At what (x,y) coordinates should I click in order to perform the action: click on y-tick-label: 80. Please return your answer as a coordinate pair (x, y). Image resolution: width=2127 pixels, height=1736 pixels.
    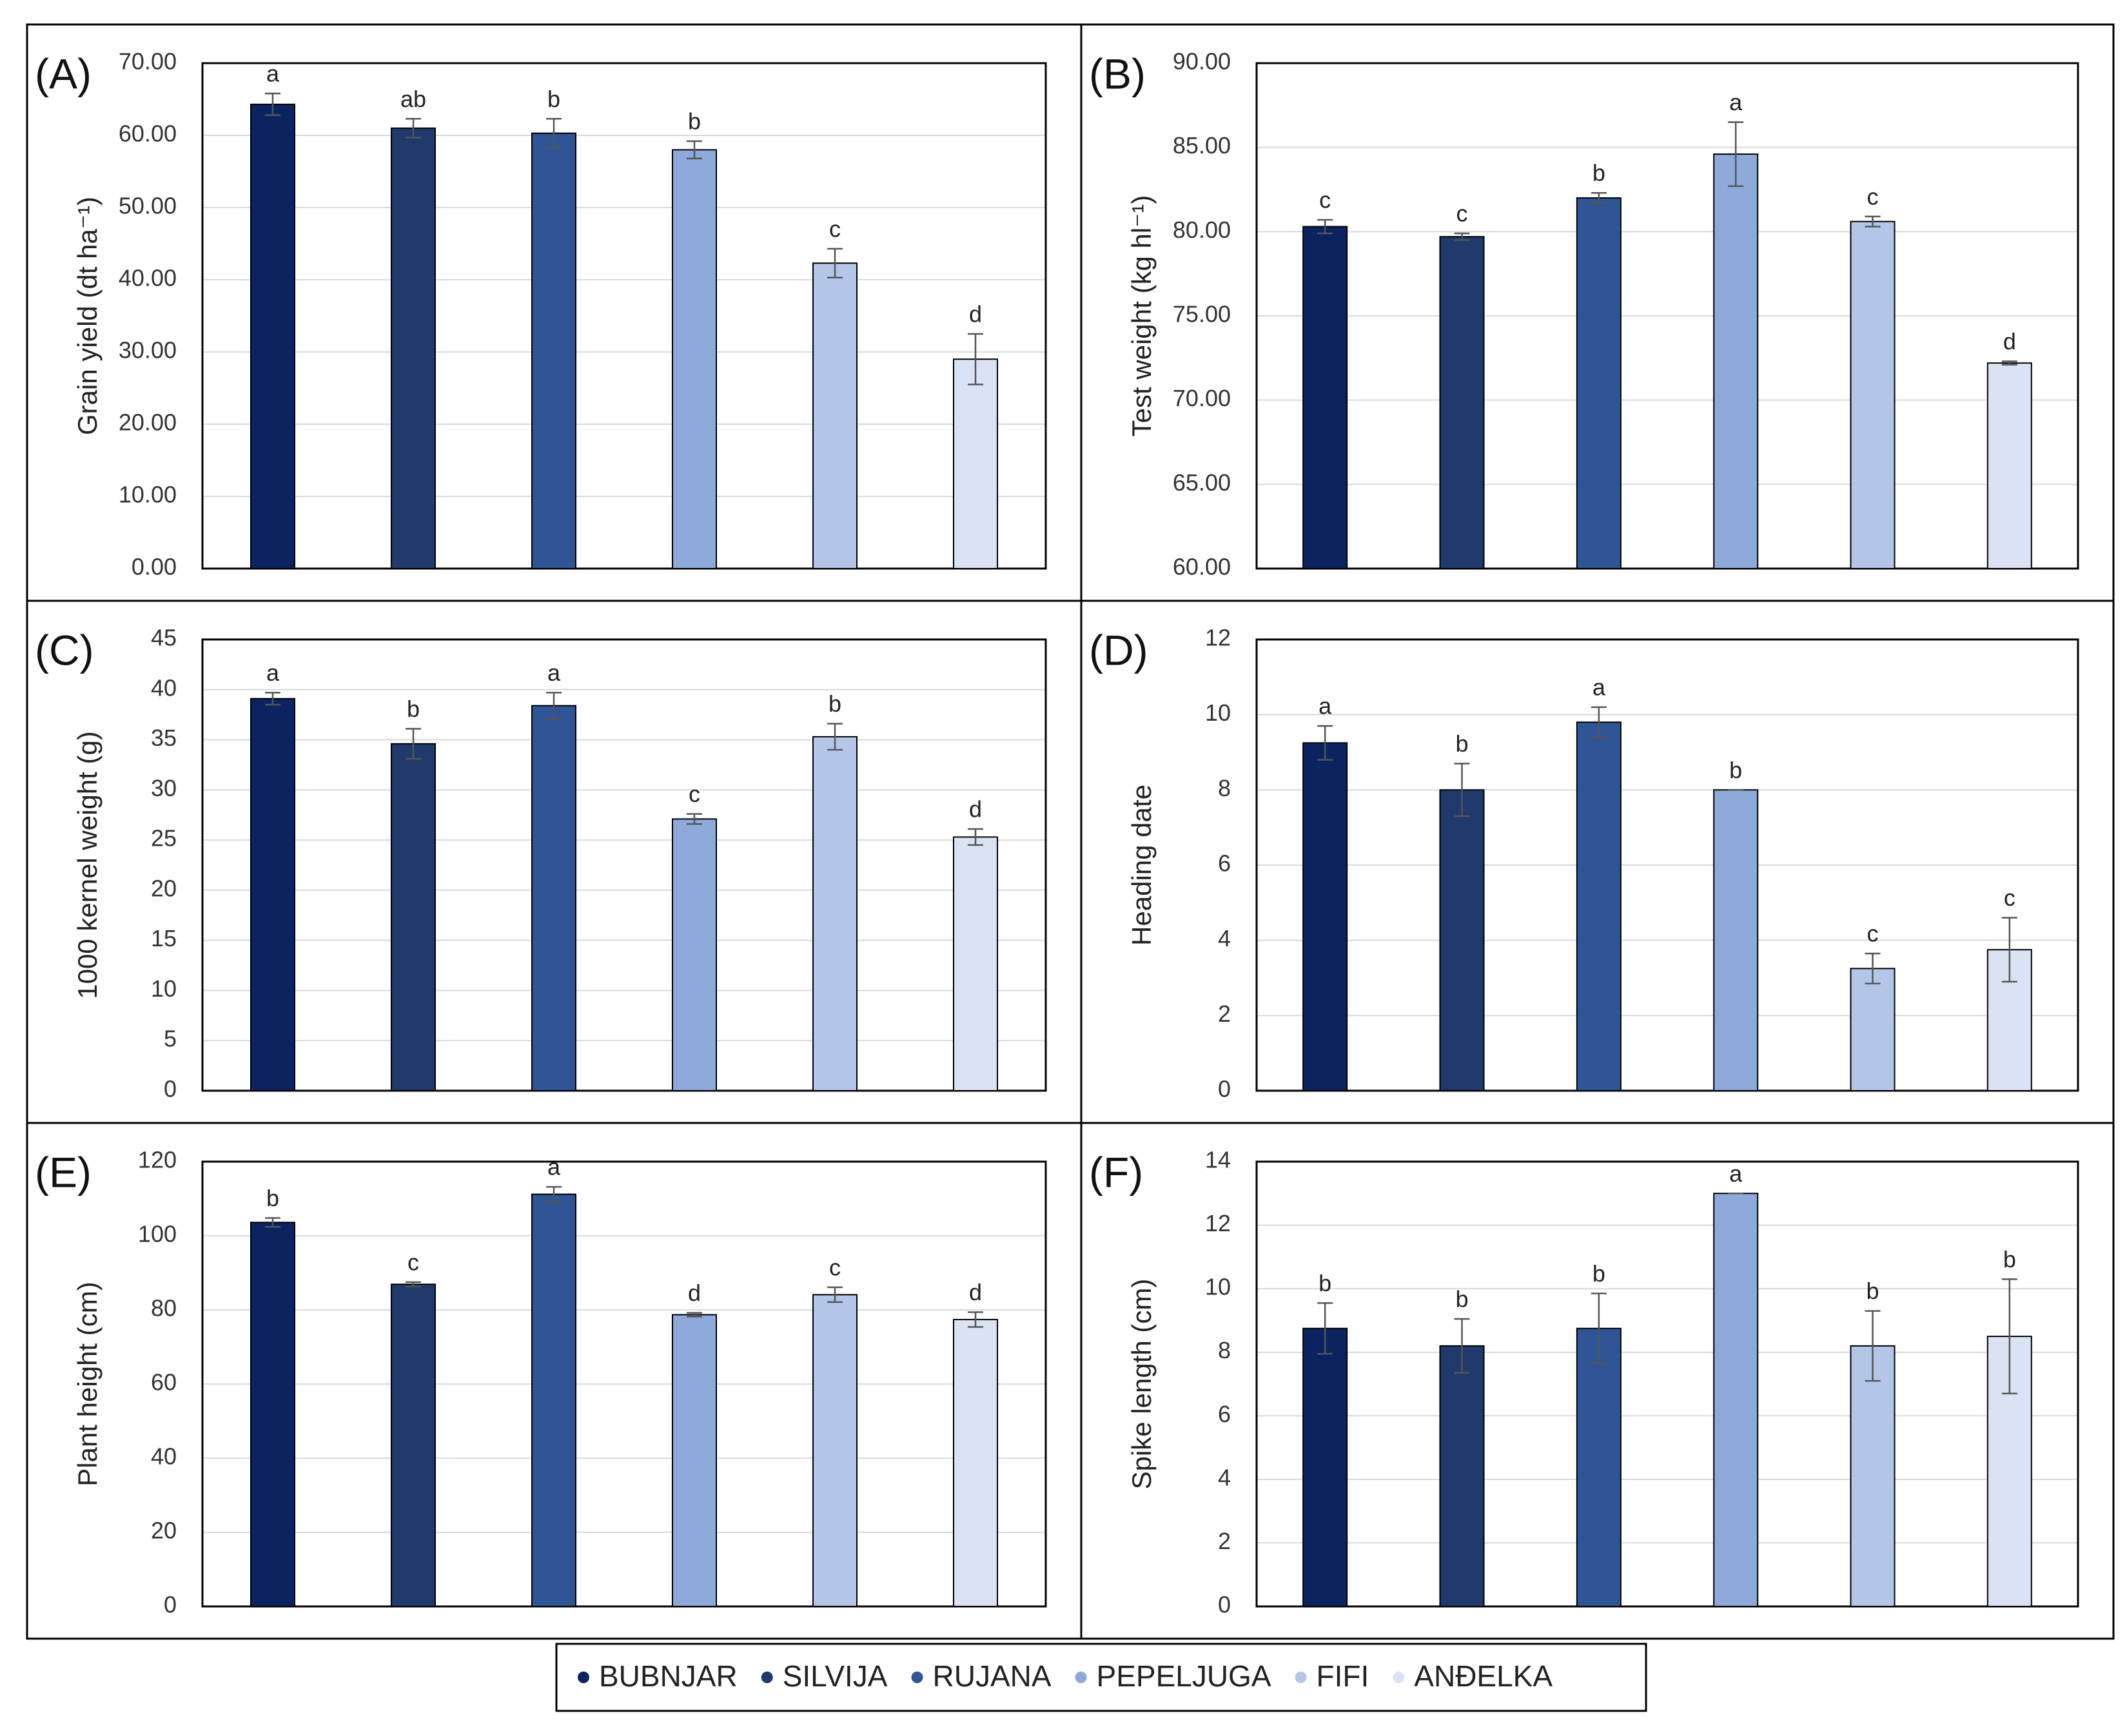
    Looking at the image, I should click on (164, 1308).